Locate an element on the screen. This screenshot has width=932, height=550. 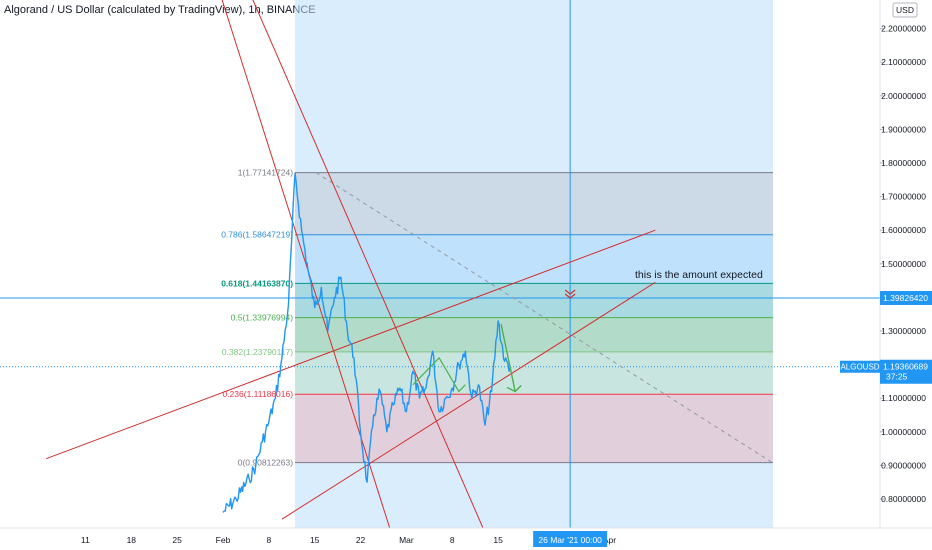
time-tick-label: Mar is located at coordinates (406, 540).